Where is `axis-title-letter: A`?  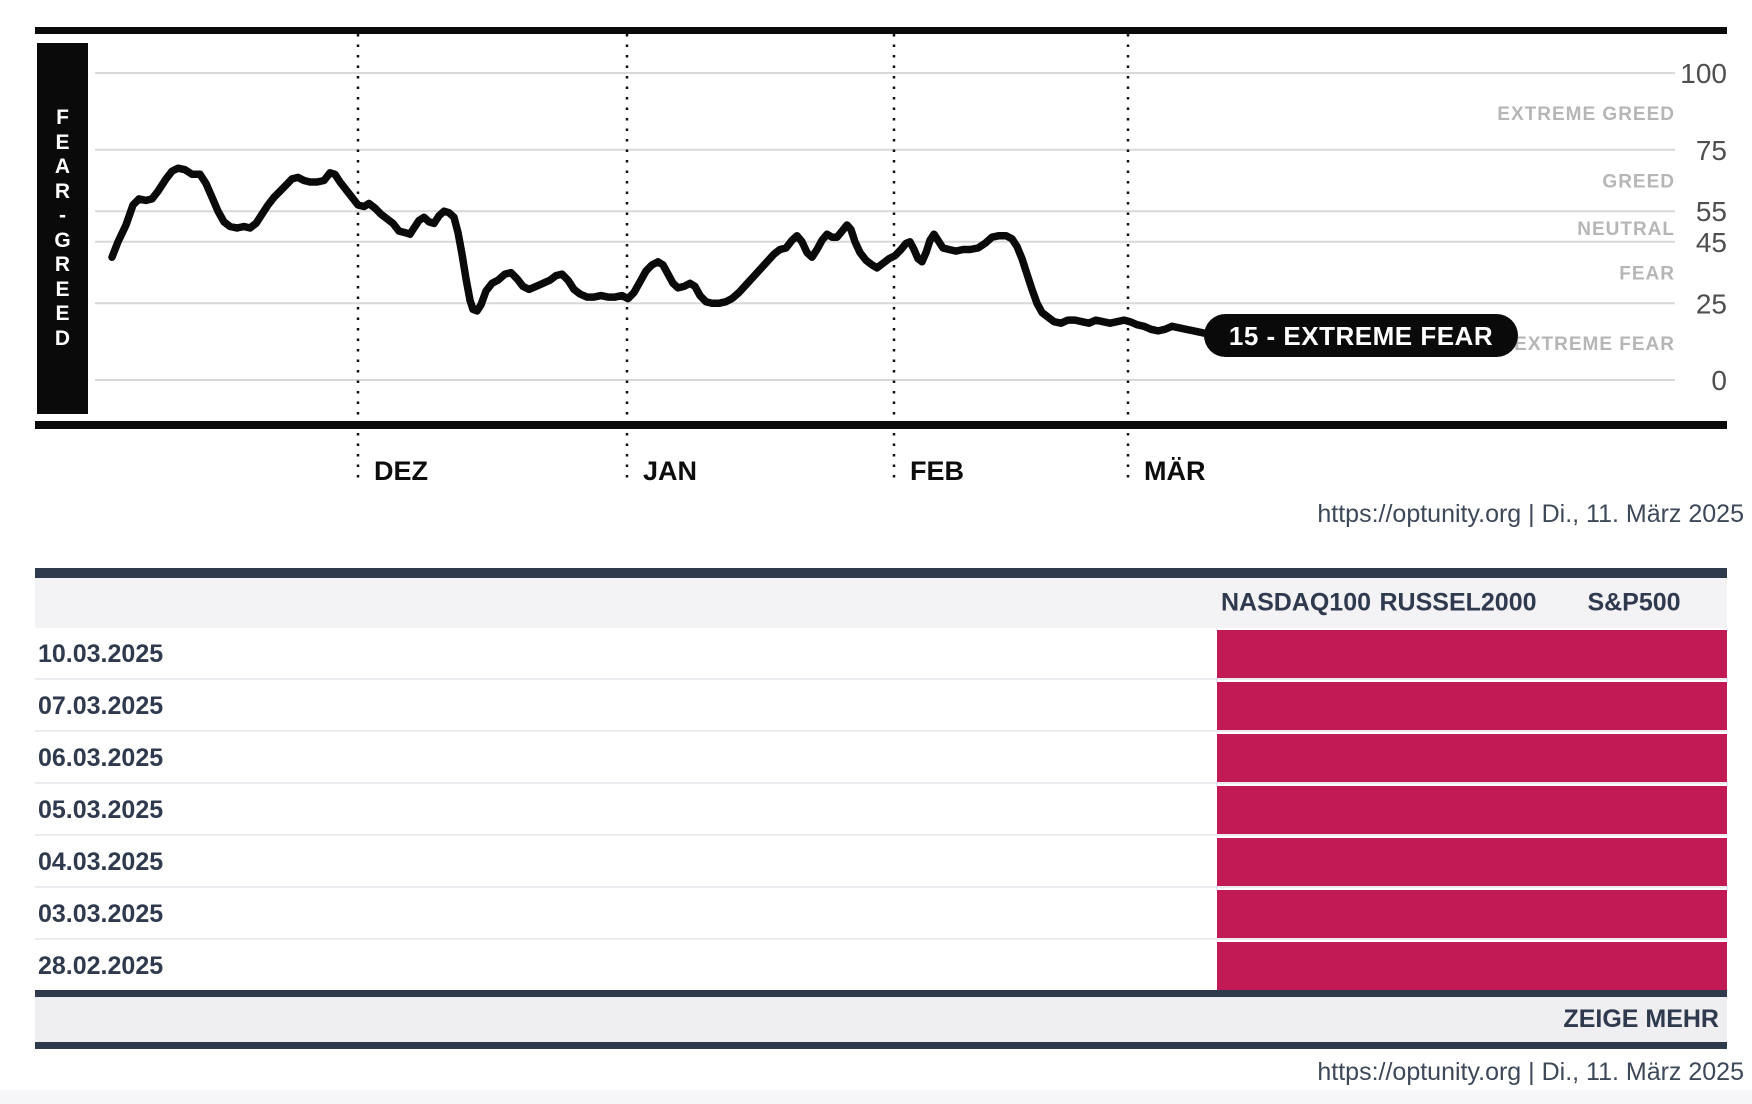
axis-title-letter: A is located at coordinates (62, 166).